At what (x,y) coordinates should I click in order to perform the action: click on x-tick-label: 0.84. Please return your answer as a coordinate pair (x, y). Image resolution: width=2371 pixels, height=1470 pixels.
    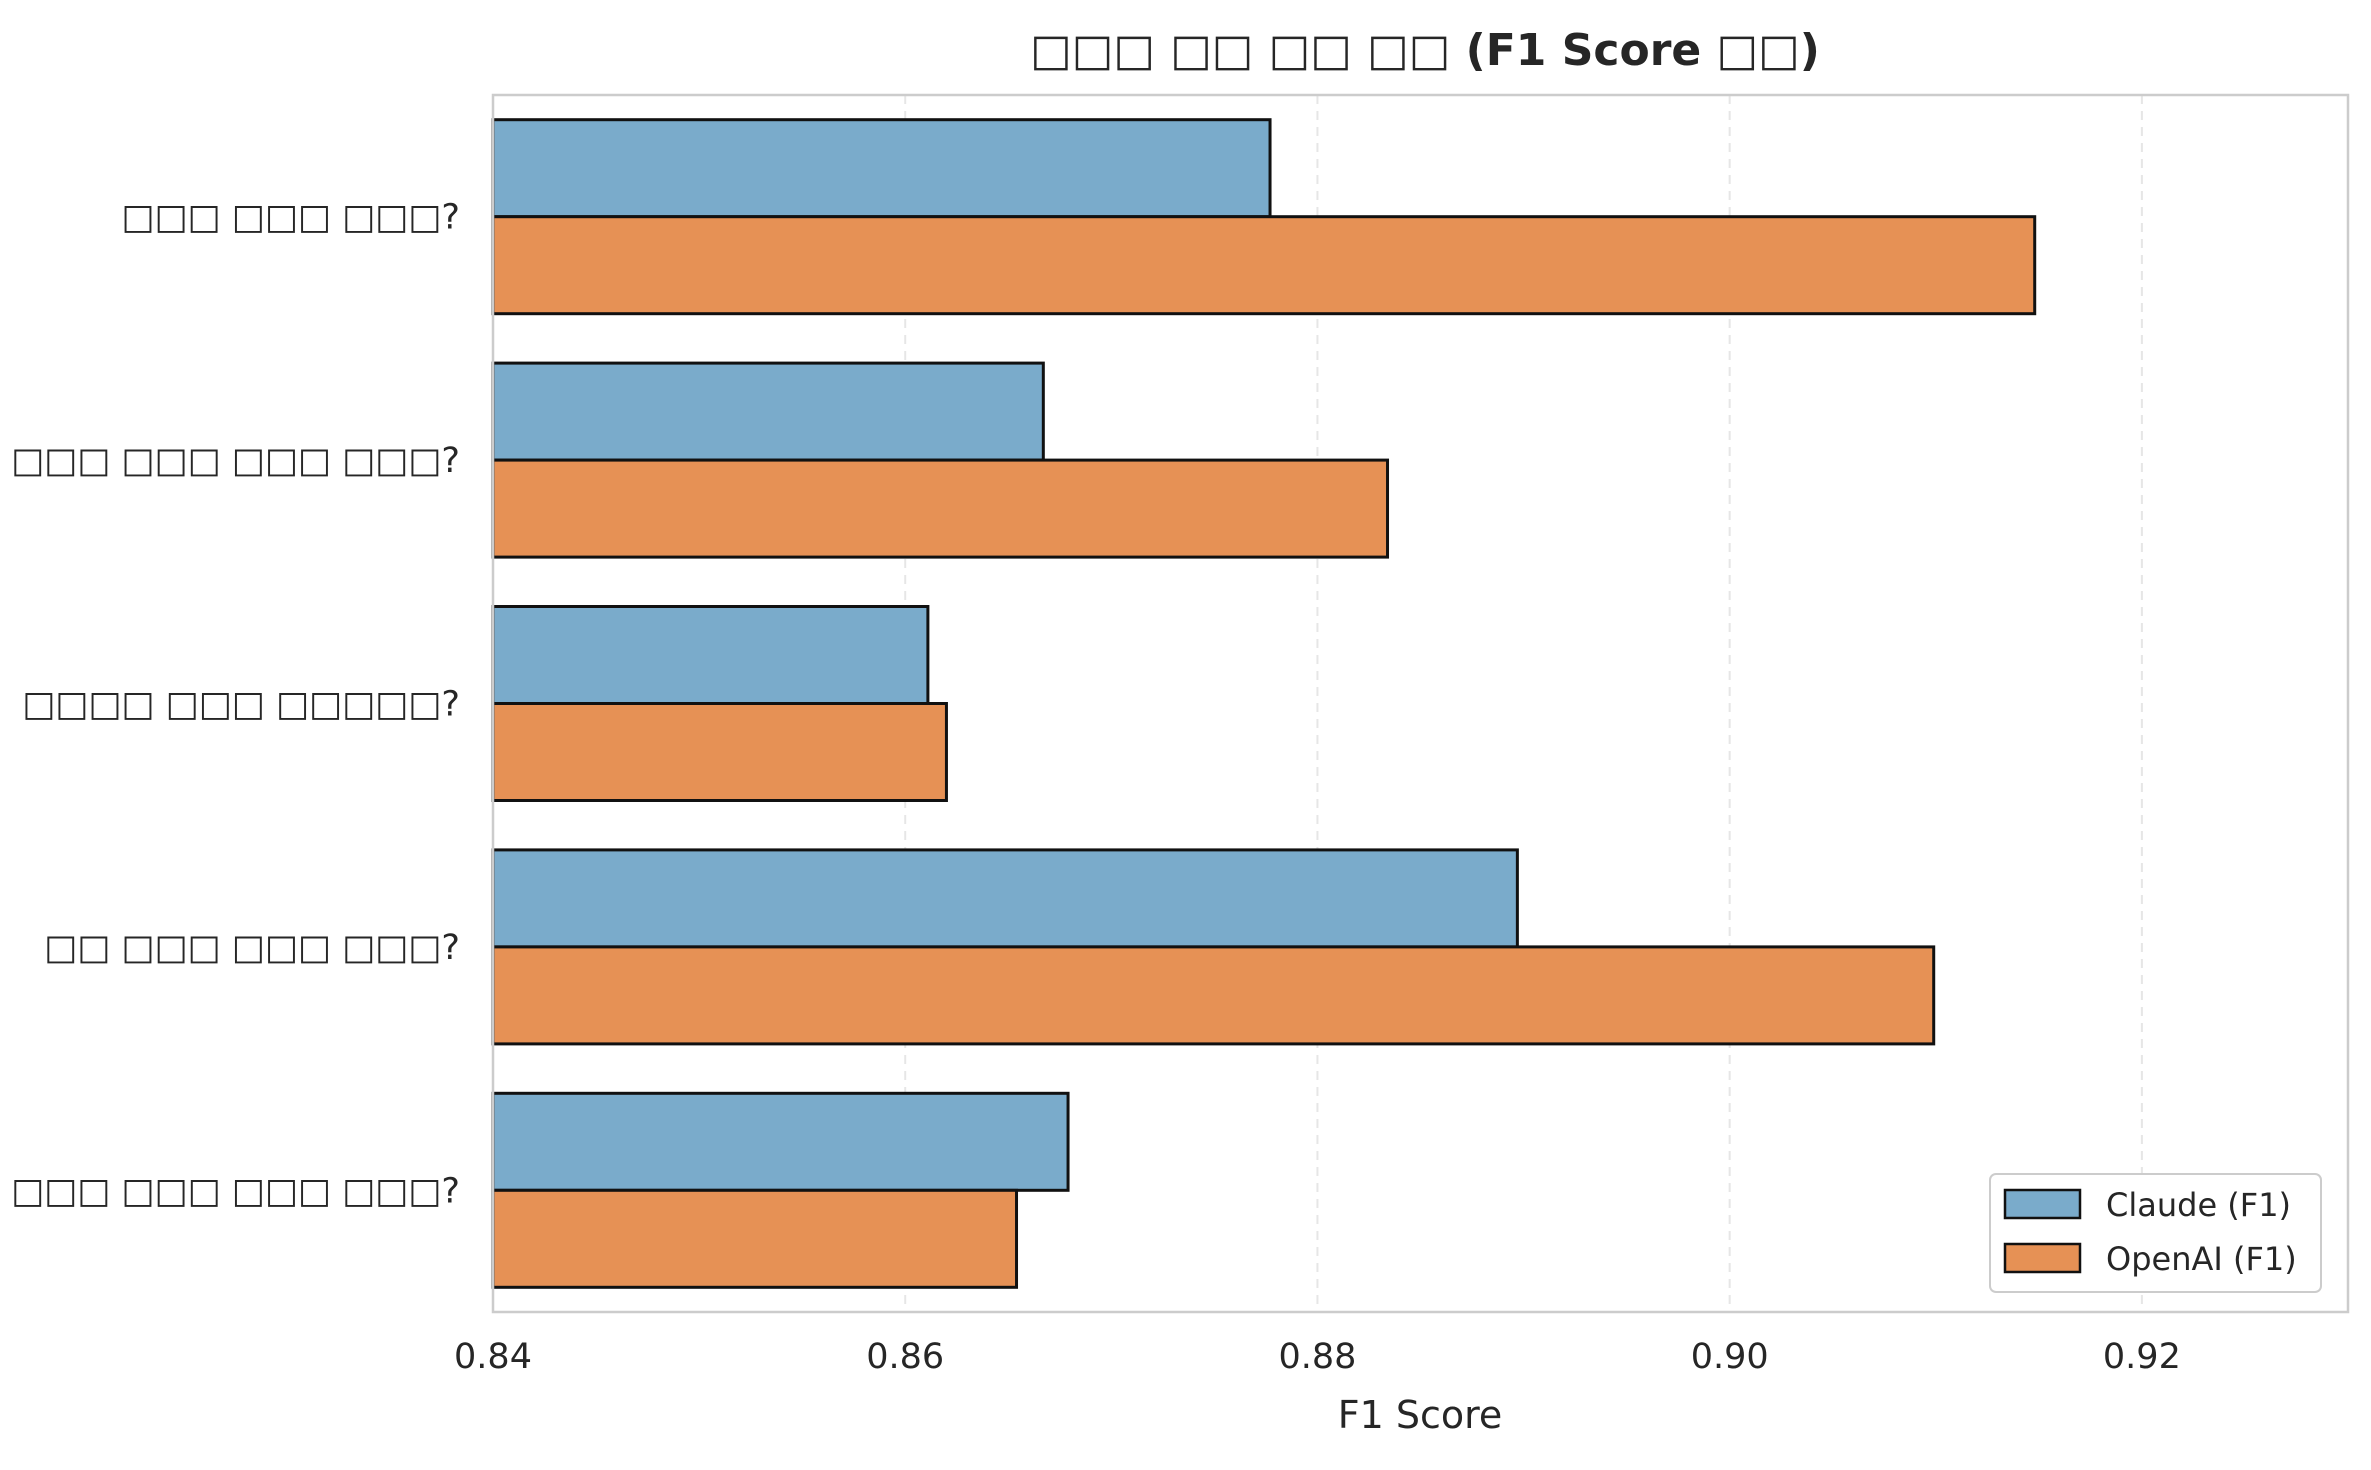
    Looking at the image, I should click on (493, 1357).